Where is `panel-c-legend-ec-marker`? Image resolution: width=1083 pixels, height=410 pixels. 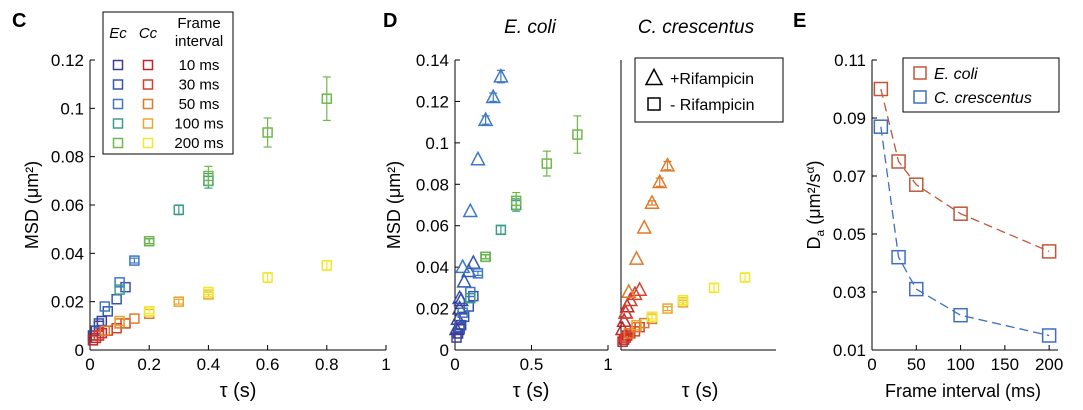
panel-c-legend-ec-marker is located at coordinates (118, 123).